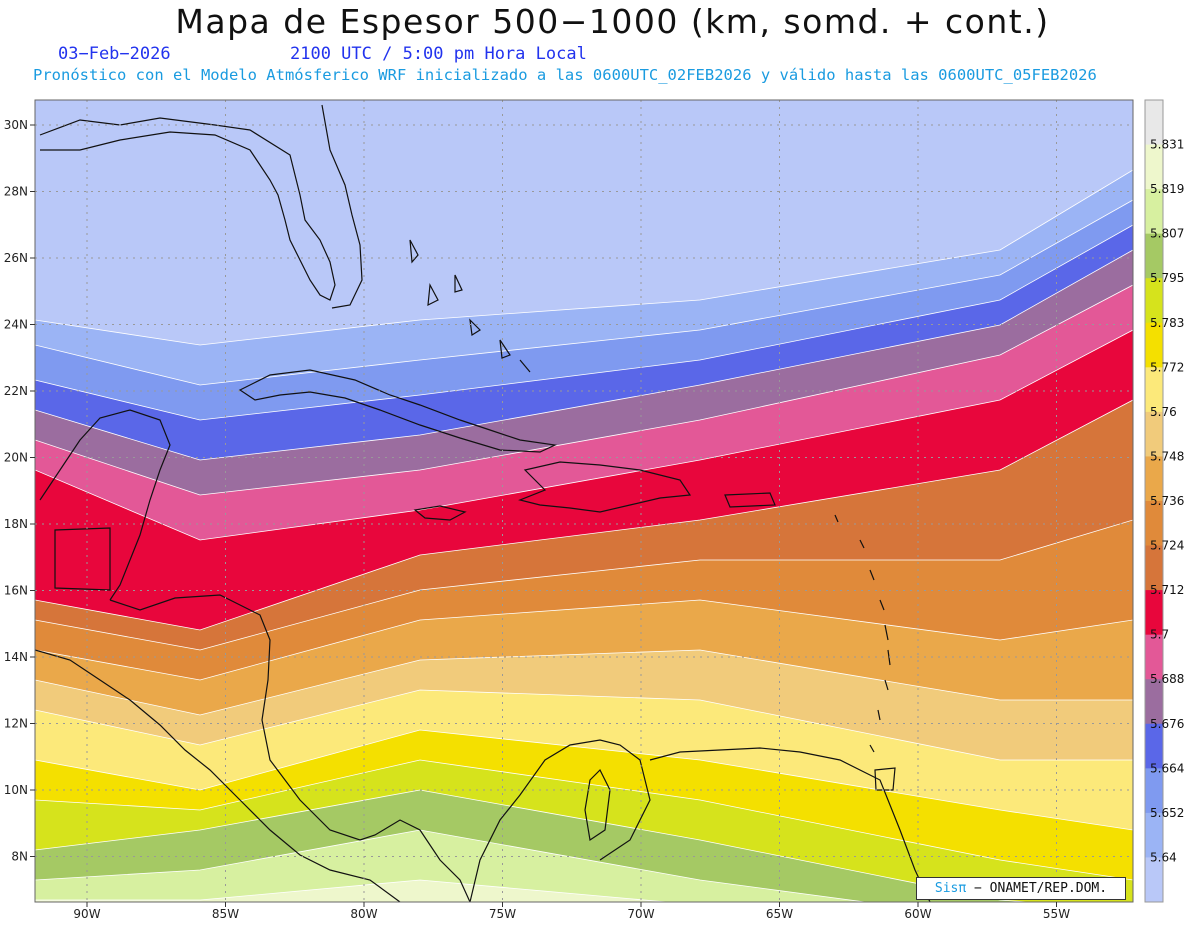 The width and height of the screenshot is (1200, 927). I want to click on lon-label: 90W, so click(86, 914).